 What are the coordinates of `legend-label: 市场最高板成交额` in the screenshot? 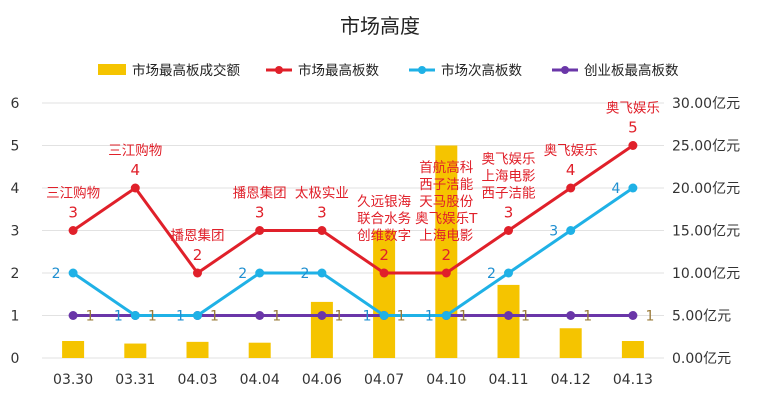 It's located at (186, 70).